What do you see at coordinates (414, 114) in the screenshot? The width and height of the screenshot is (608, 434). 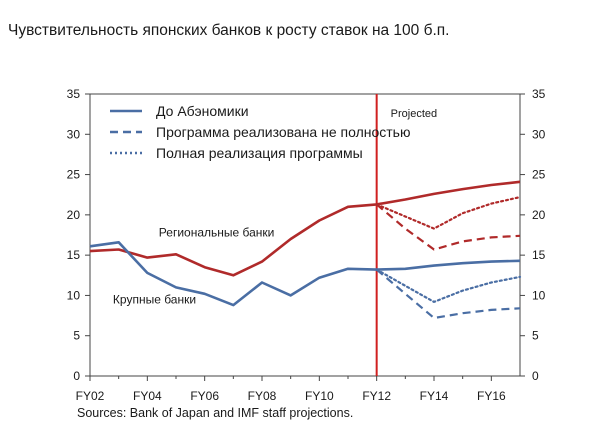 I see `projection-label: Projected` at bounding box center [414, 114].